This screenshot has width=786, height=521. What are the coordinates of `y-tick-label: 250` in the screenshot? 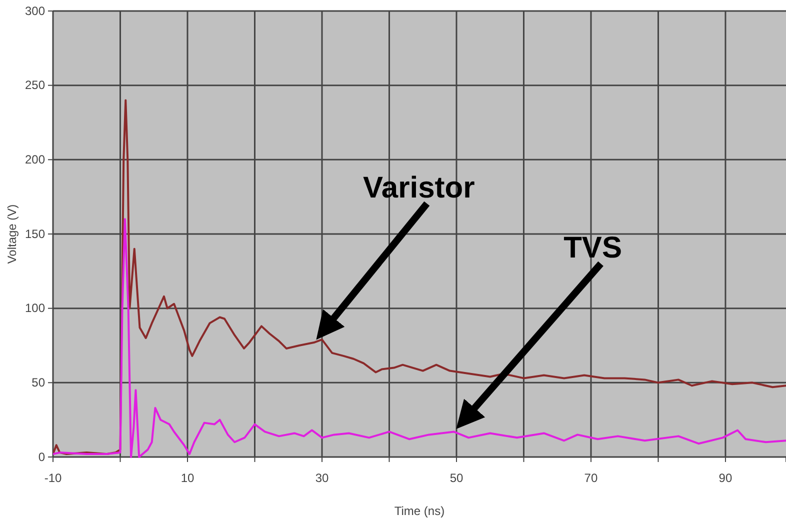 It's located at (35, 85).